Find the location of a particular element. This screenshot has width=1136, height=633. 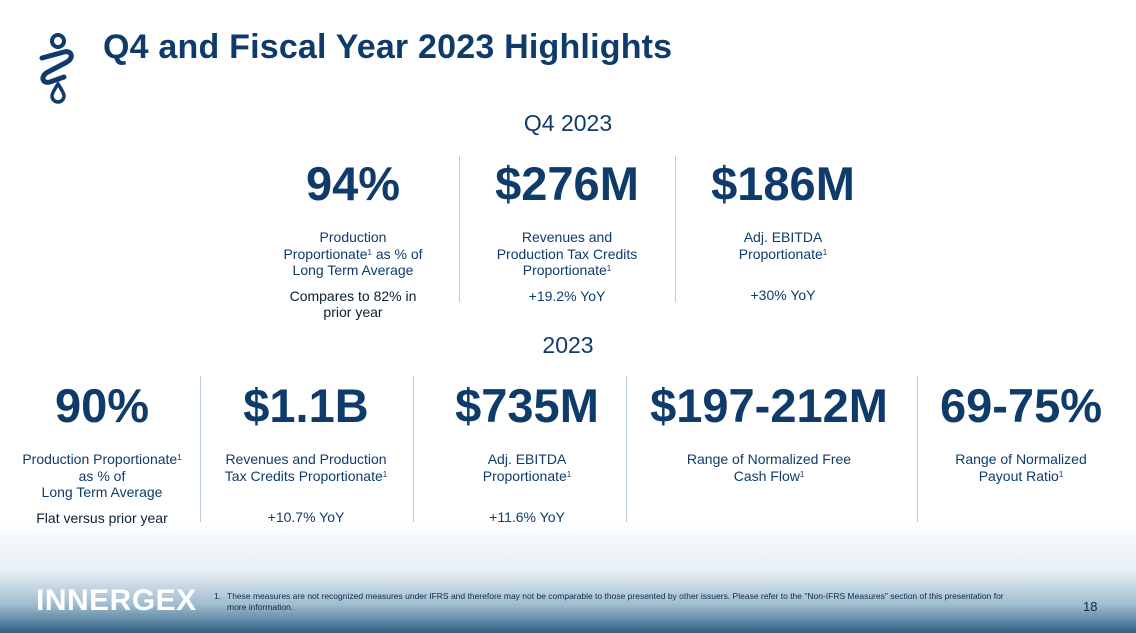

desc-line: Proportionate1 as % of is located at coordinates (353, 253).